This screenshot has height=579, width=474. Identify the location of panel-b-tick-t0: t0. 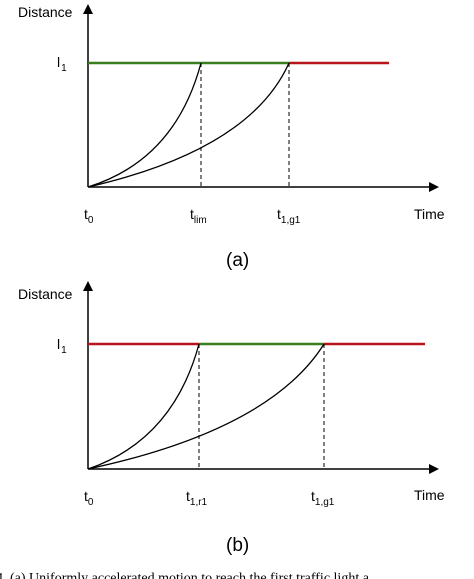
(89, 498).